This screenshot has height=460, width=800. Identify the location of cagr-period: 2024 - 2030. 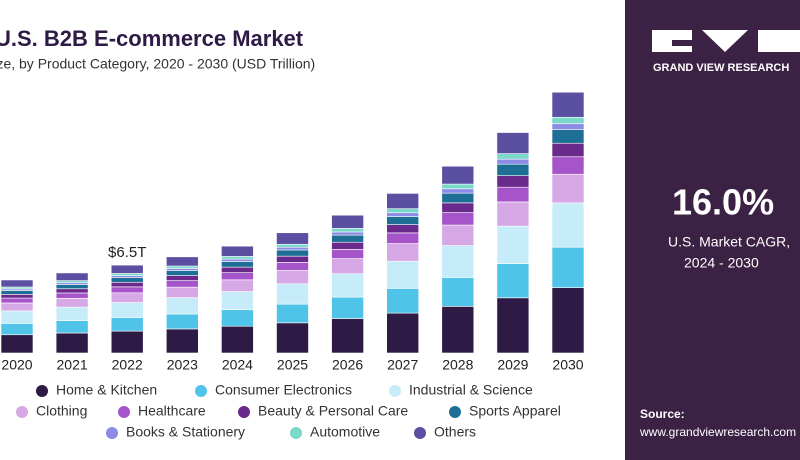
(721, 263).